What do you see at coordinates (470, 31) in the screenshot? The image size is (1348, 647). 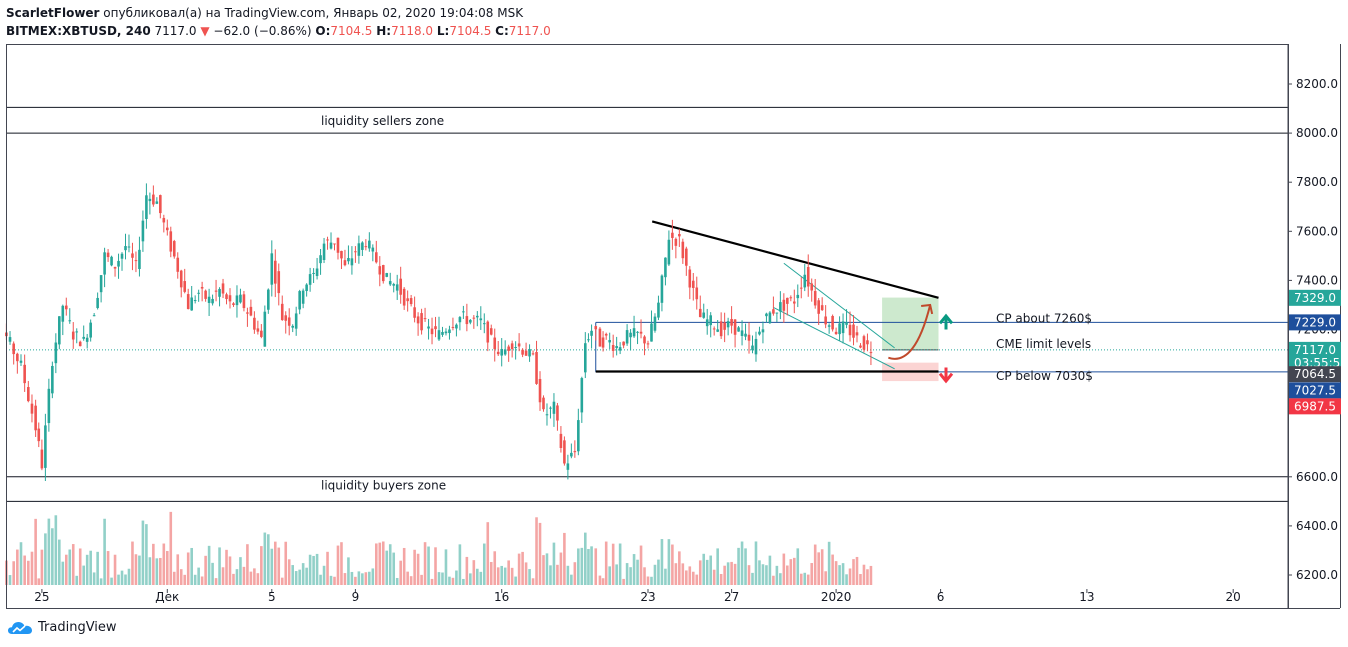 I see `low-value: 7104.5` at bounding box center [470, 31].